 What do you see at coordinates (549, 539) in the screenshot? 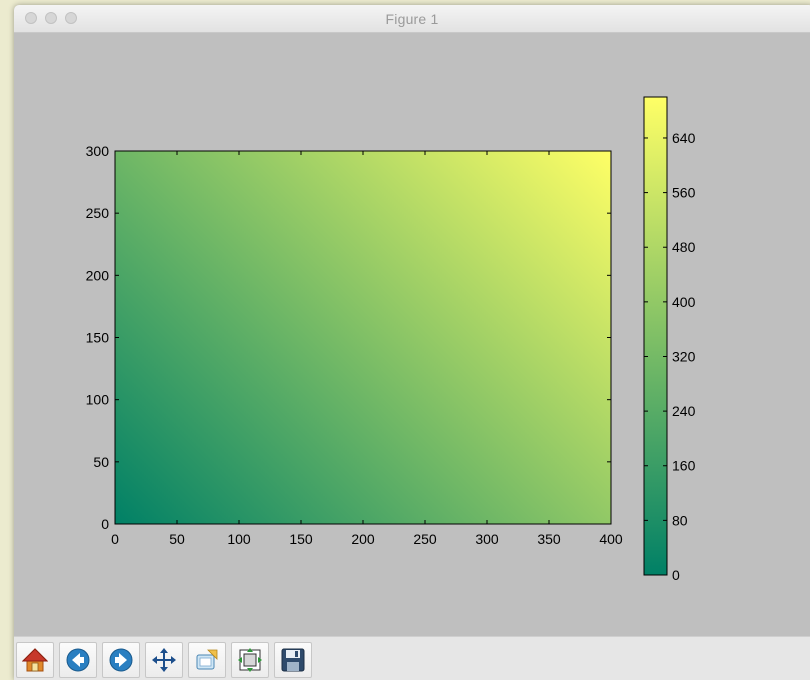
I see `x-tick-label: 350` at bounding box center [549, 539].